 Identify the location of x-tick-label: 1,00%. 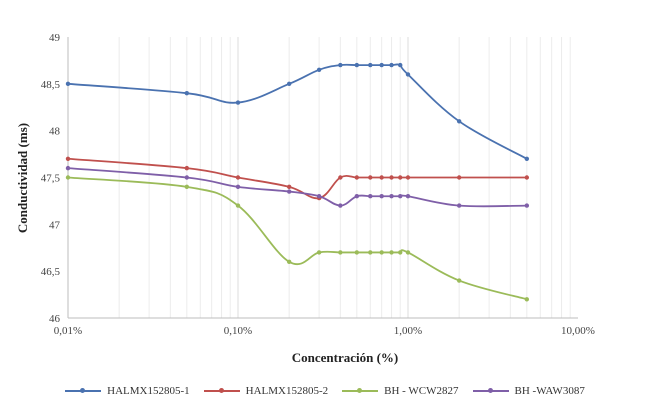
(408, 331).